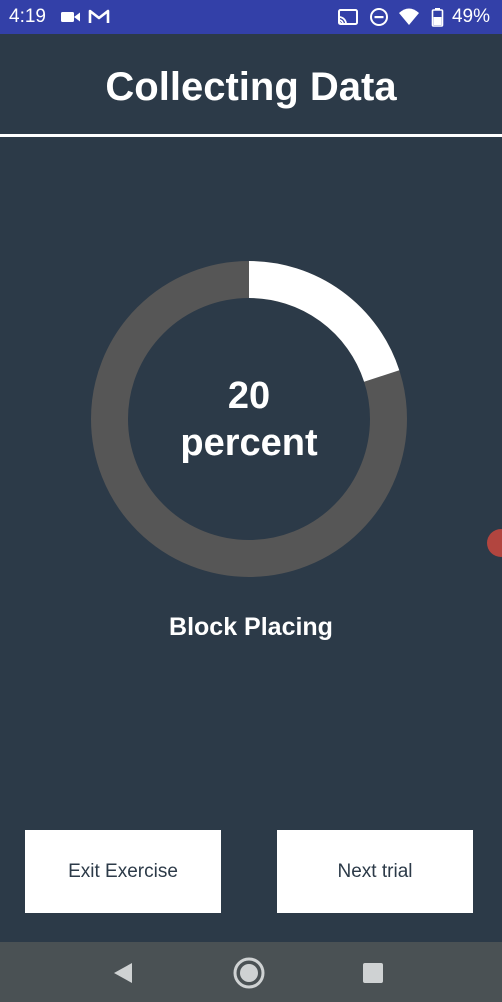  What do you see at coordinates (494, 543) in the screenshot?
I see `floating-side-handle` at bounding box center [494, 543].